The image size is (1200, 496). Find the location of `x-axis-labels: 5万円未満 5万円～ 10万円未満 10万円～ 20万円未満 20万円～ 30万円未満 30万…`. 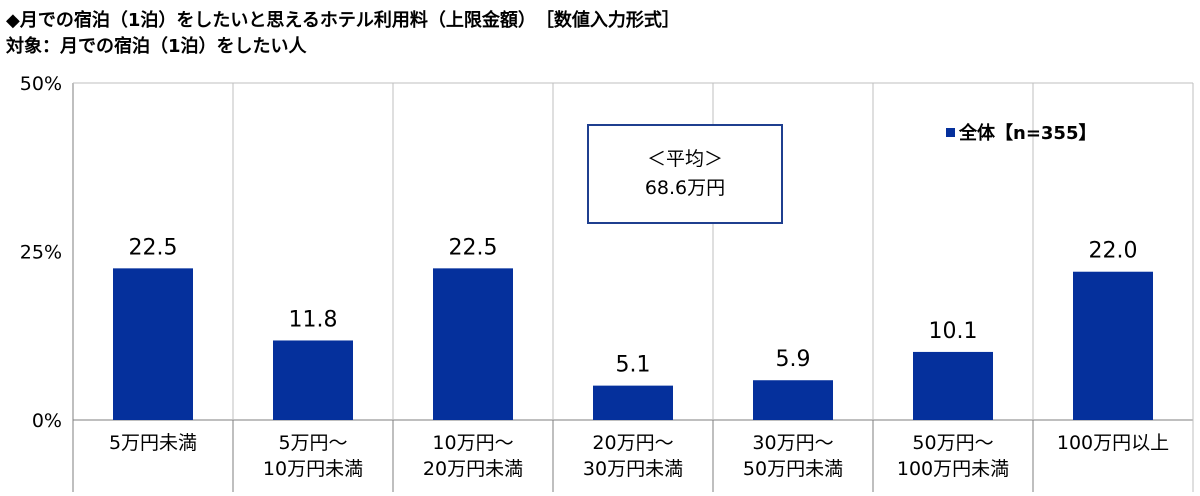

x-axis-labels: 5万円未満 5万円～ 10万円未満 10万円～ 20万円未満 20万円～ 30万円未満 30万… is located at coordinates (639, 456).